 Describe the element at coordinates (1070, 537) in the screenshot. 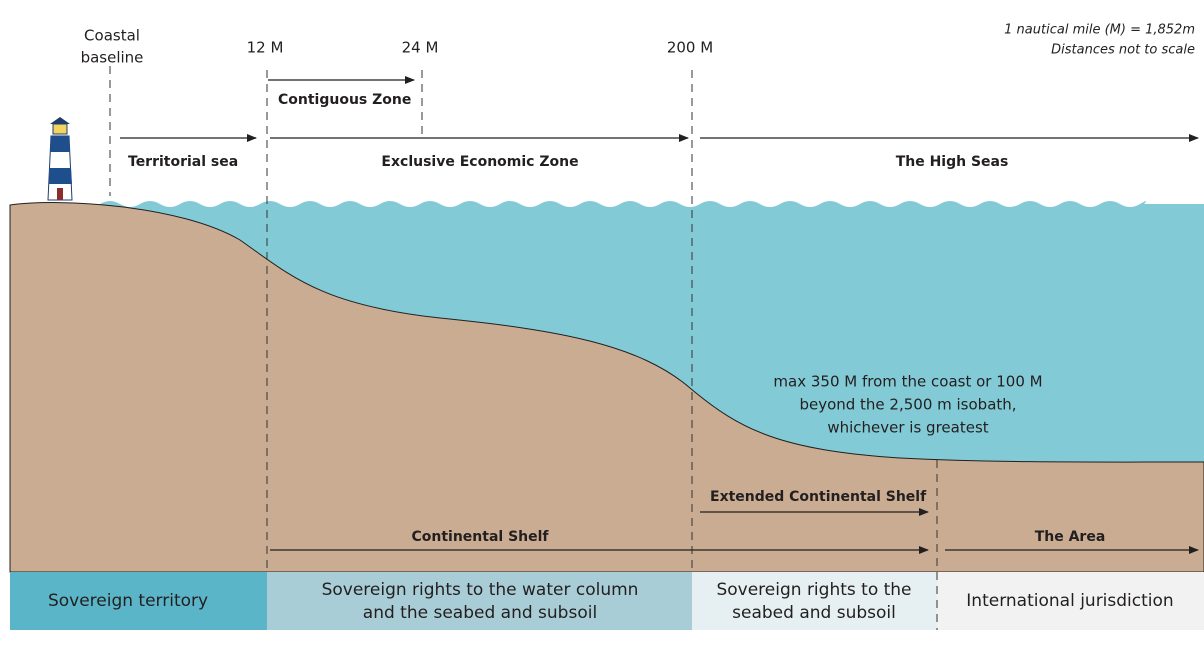

I see `zone-label: The Area` at that location.